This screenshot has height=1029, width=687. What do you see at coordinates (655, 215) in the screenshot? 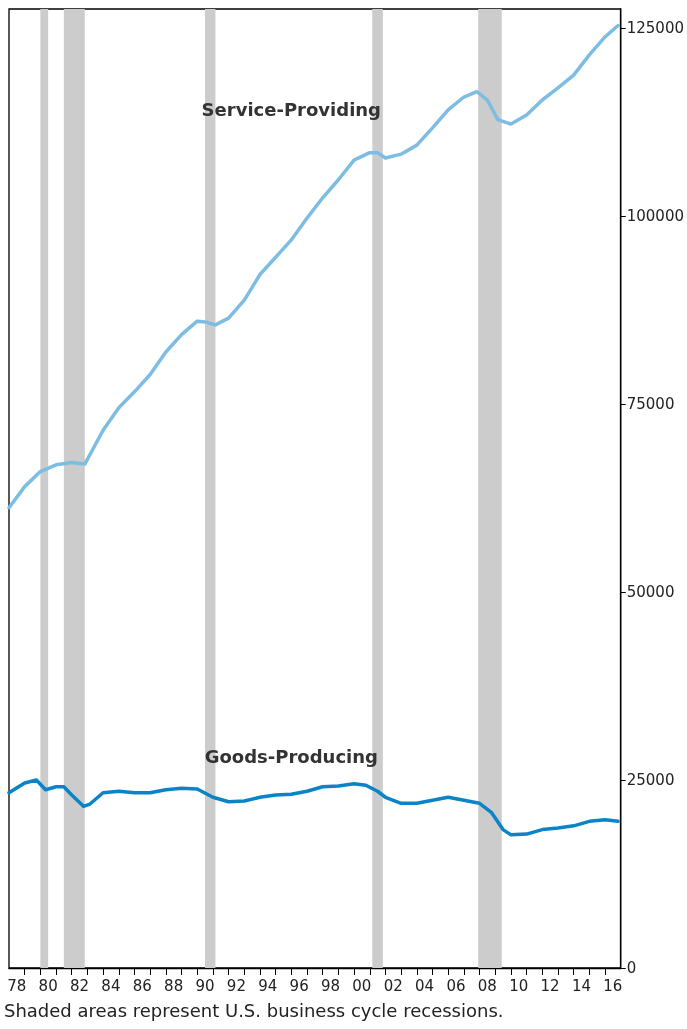
I see `y-tick-label: 100000` at bounding box center [655, 215].